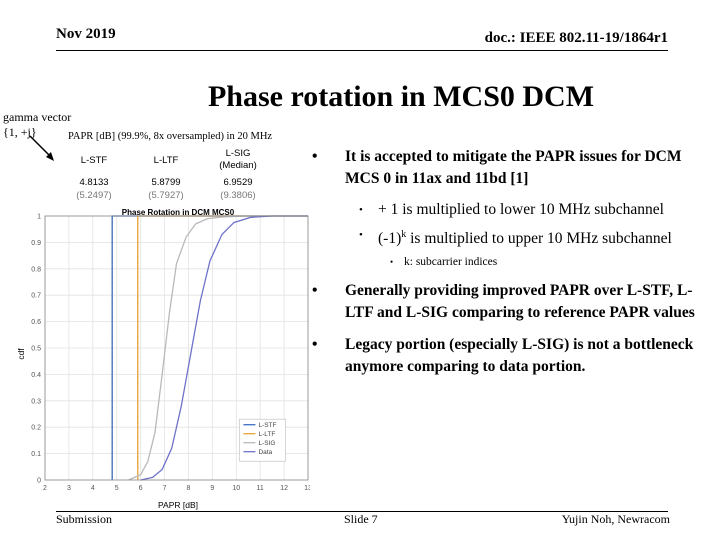 The image size is (720, 540). I want to click on header-doc-id: doc.: IEEE 802.11-19/1864r1, so click(576, 38).